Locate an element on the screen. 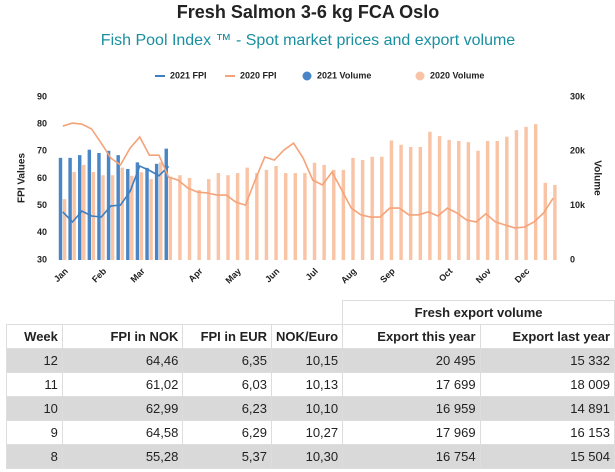 The image size is (615, 472). table-row: 9 64,58 6,29 10,27 17 969 16 153 is located at coordinates (310, 432).